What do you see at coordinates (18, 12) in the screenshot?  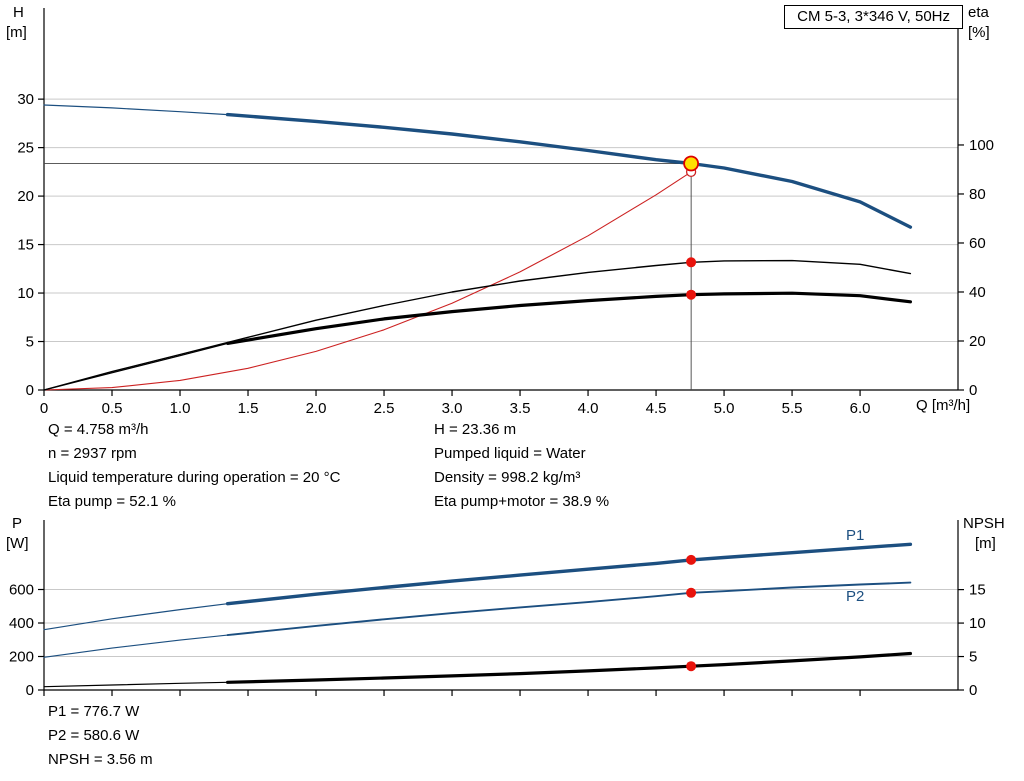 I see `h-axis-symbol: H` at bounding box center [18, 12].